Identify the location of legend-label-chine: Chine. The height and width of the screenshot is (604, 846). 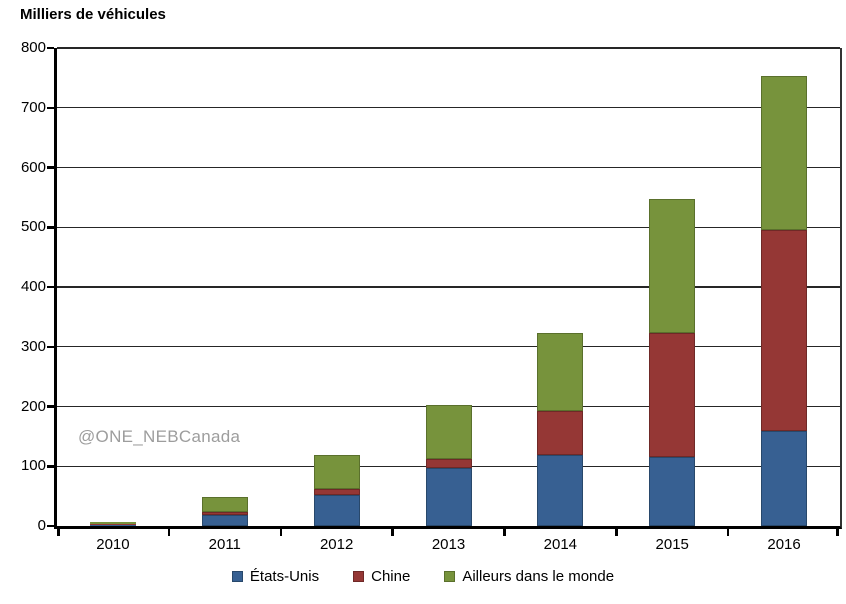
(391, 576).